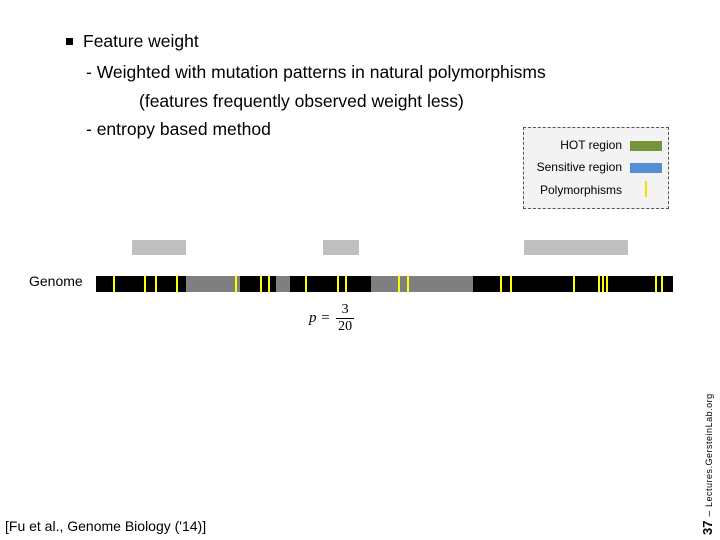 Image resolution: width=720 pixels, height=540 pixels. I want to click on p-variable: p, so click(313, 317).